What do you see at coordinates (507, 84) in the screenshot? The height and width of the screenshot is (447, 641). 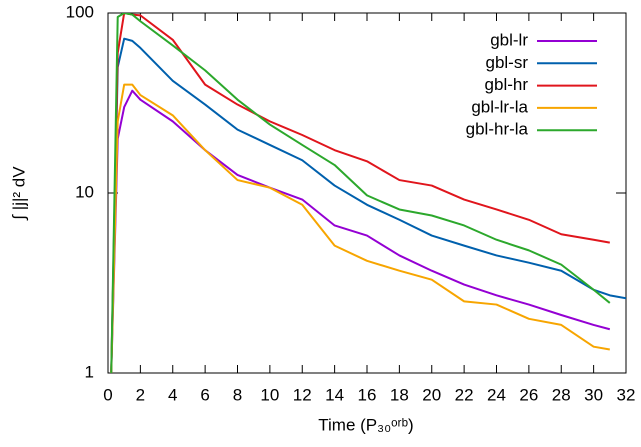 I see `legend-label: gbl-hr` at bounding box center [507, 84].